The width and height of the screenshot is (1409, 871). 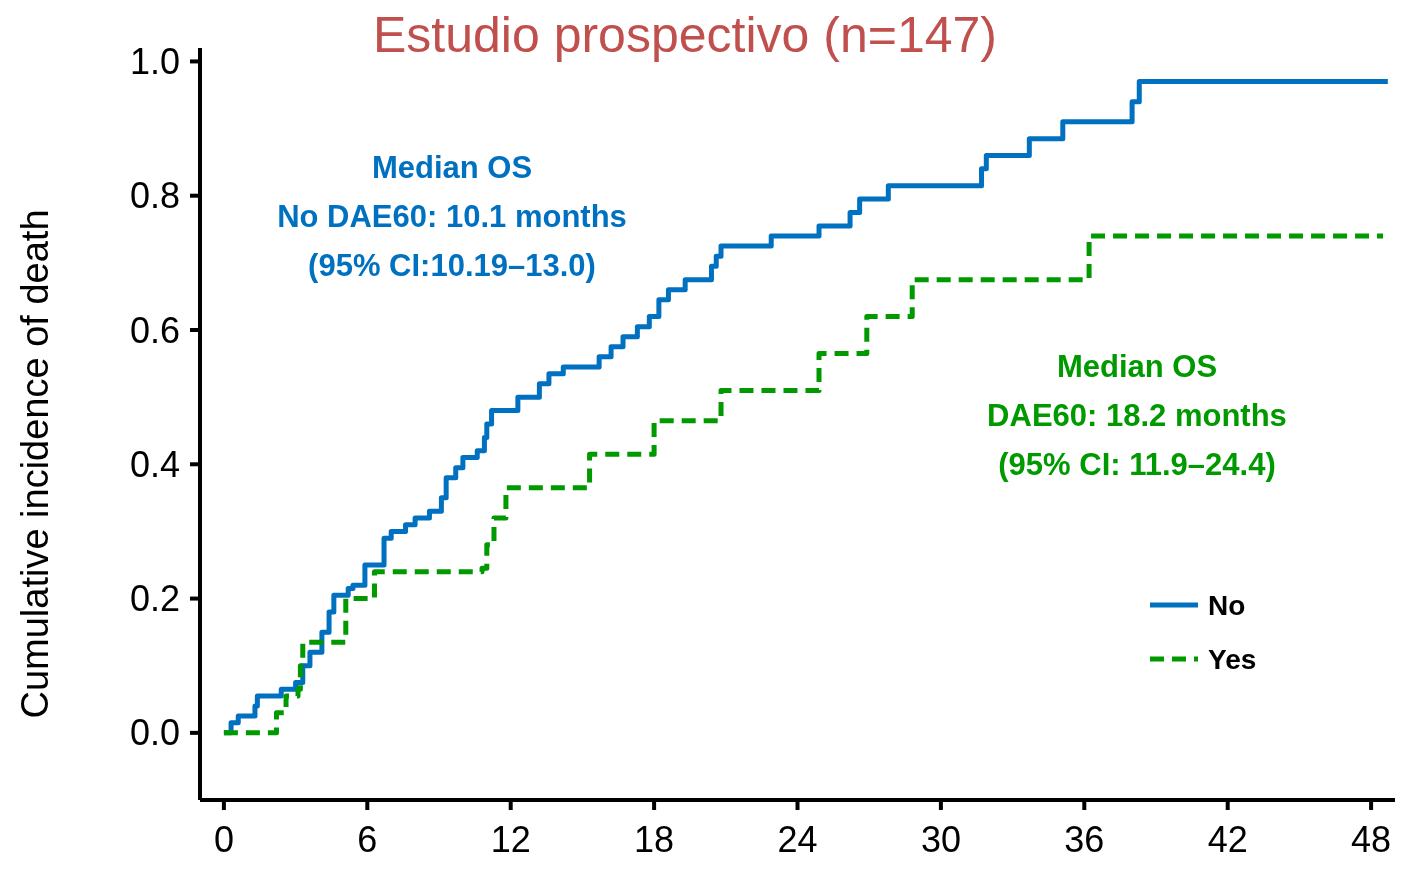 What do you see at coordinates (1227, 839) in the screenshot?
I see `x-tick-label: 42` at bounding box center [1227, 839].